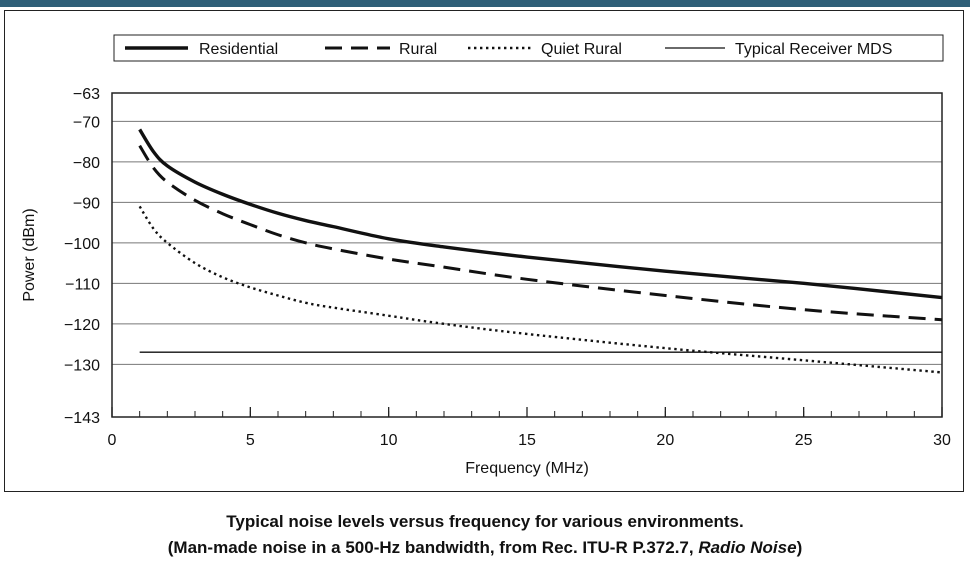 The width and height of the screenshot is (970, 565). Describe the element at coordinates (581, 49) in the screenshot. I see `legend-label-2: Quiet Rural` at that location.